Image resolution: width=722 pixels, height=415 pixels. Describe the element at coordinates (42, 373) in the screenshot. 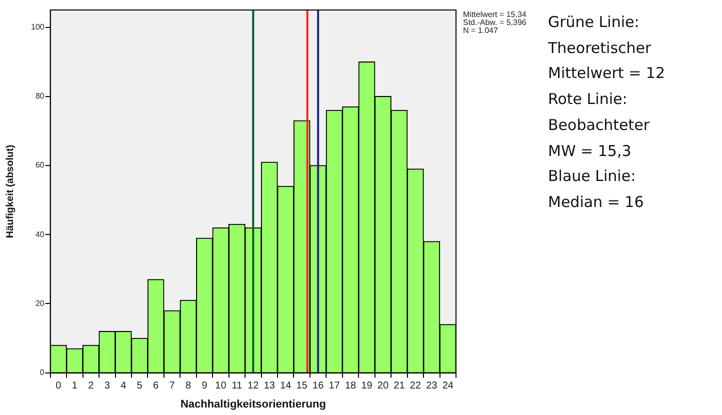

I see `y-tick-label: 0` at that location.